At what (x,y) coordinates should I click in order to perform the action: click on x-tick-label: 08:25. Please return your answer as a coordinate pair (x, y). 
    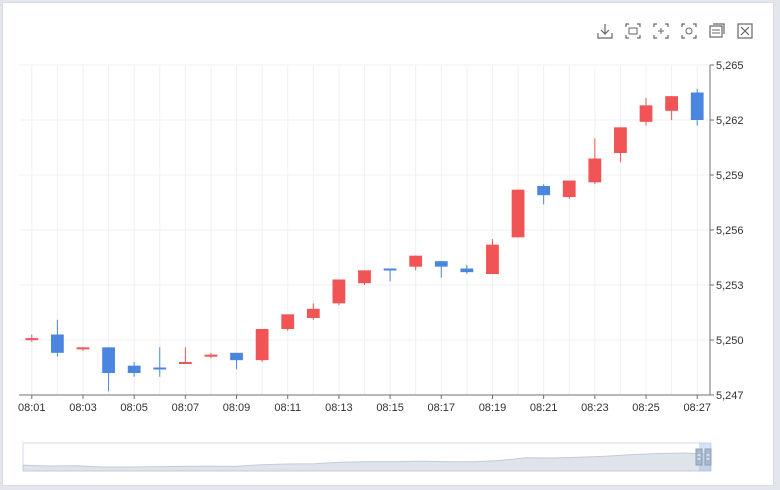
    Looking at the image, I should click on (646, 408).